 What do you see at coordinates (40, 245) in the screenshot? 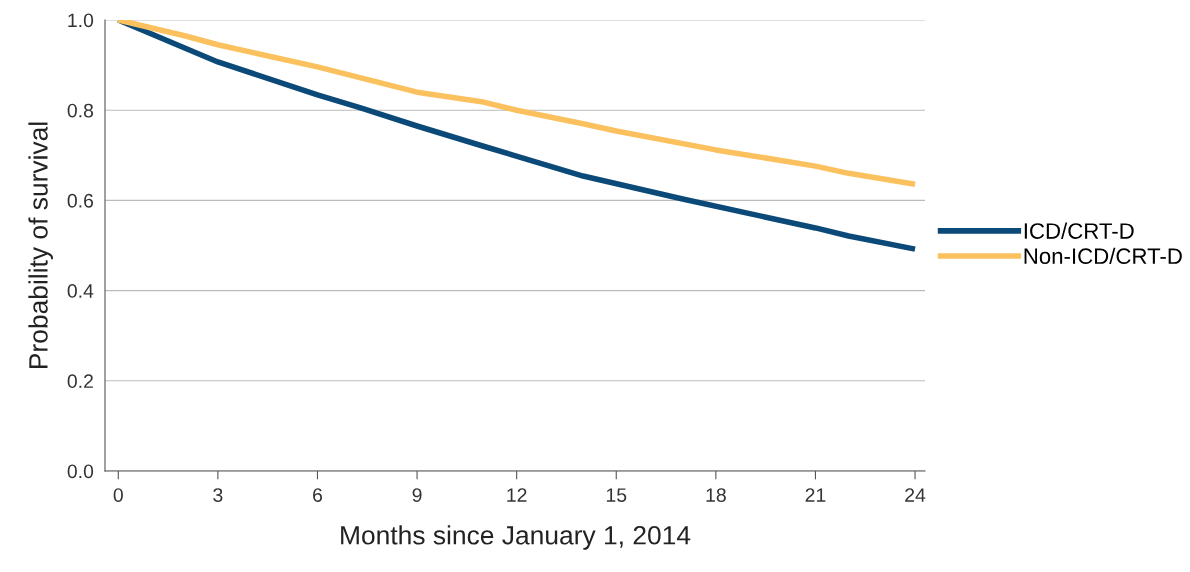
I see `y-axis-title: Probability of survival` at bounding box center [40, 245].